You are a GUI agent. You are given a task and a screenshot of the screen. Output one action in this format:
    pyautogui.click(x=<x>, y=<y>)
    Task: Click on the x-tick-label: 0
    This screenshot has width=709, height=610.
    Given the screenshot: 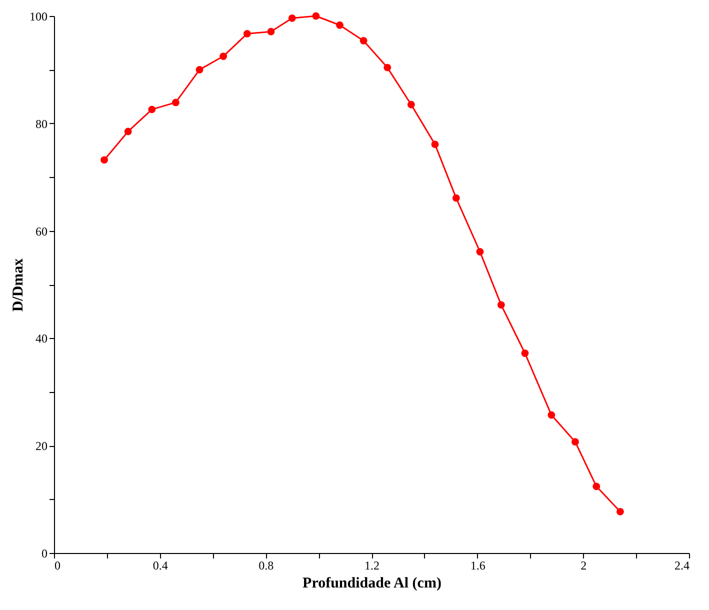 What is the action you would take?
    pyautogui.click(x=57, y=565)
    